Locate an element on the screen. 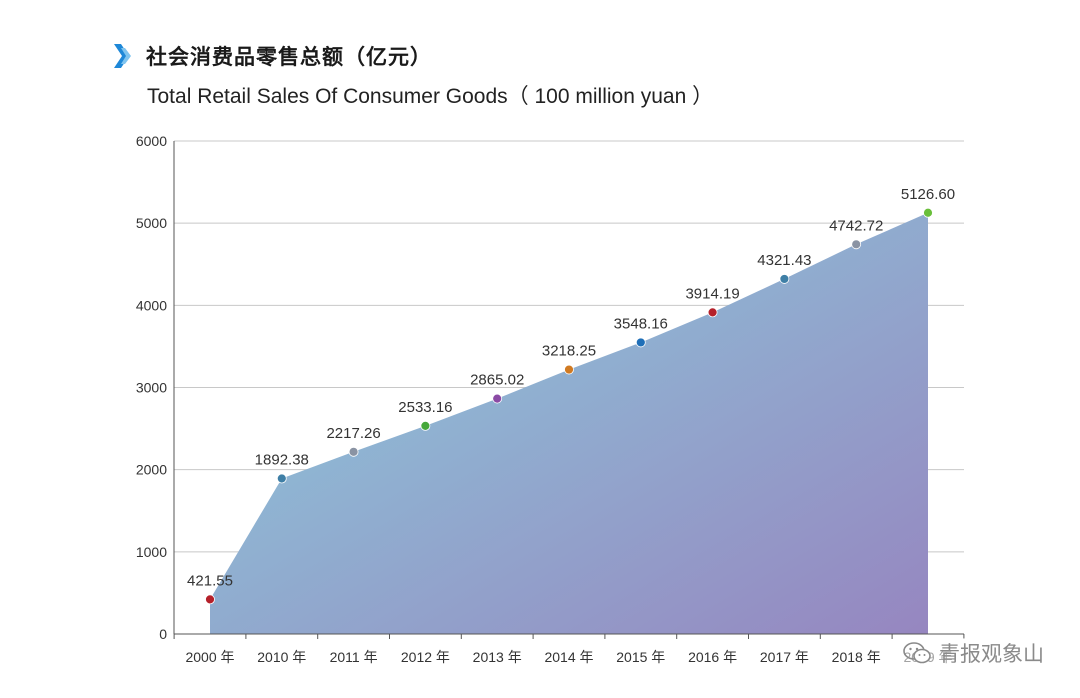  x-tick-label: 2010 年 is located at coordinates (281, 657).